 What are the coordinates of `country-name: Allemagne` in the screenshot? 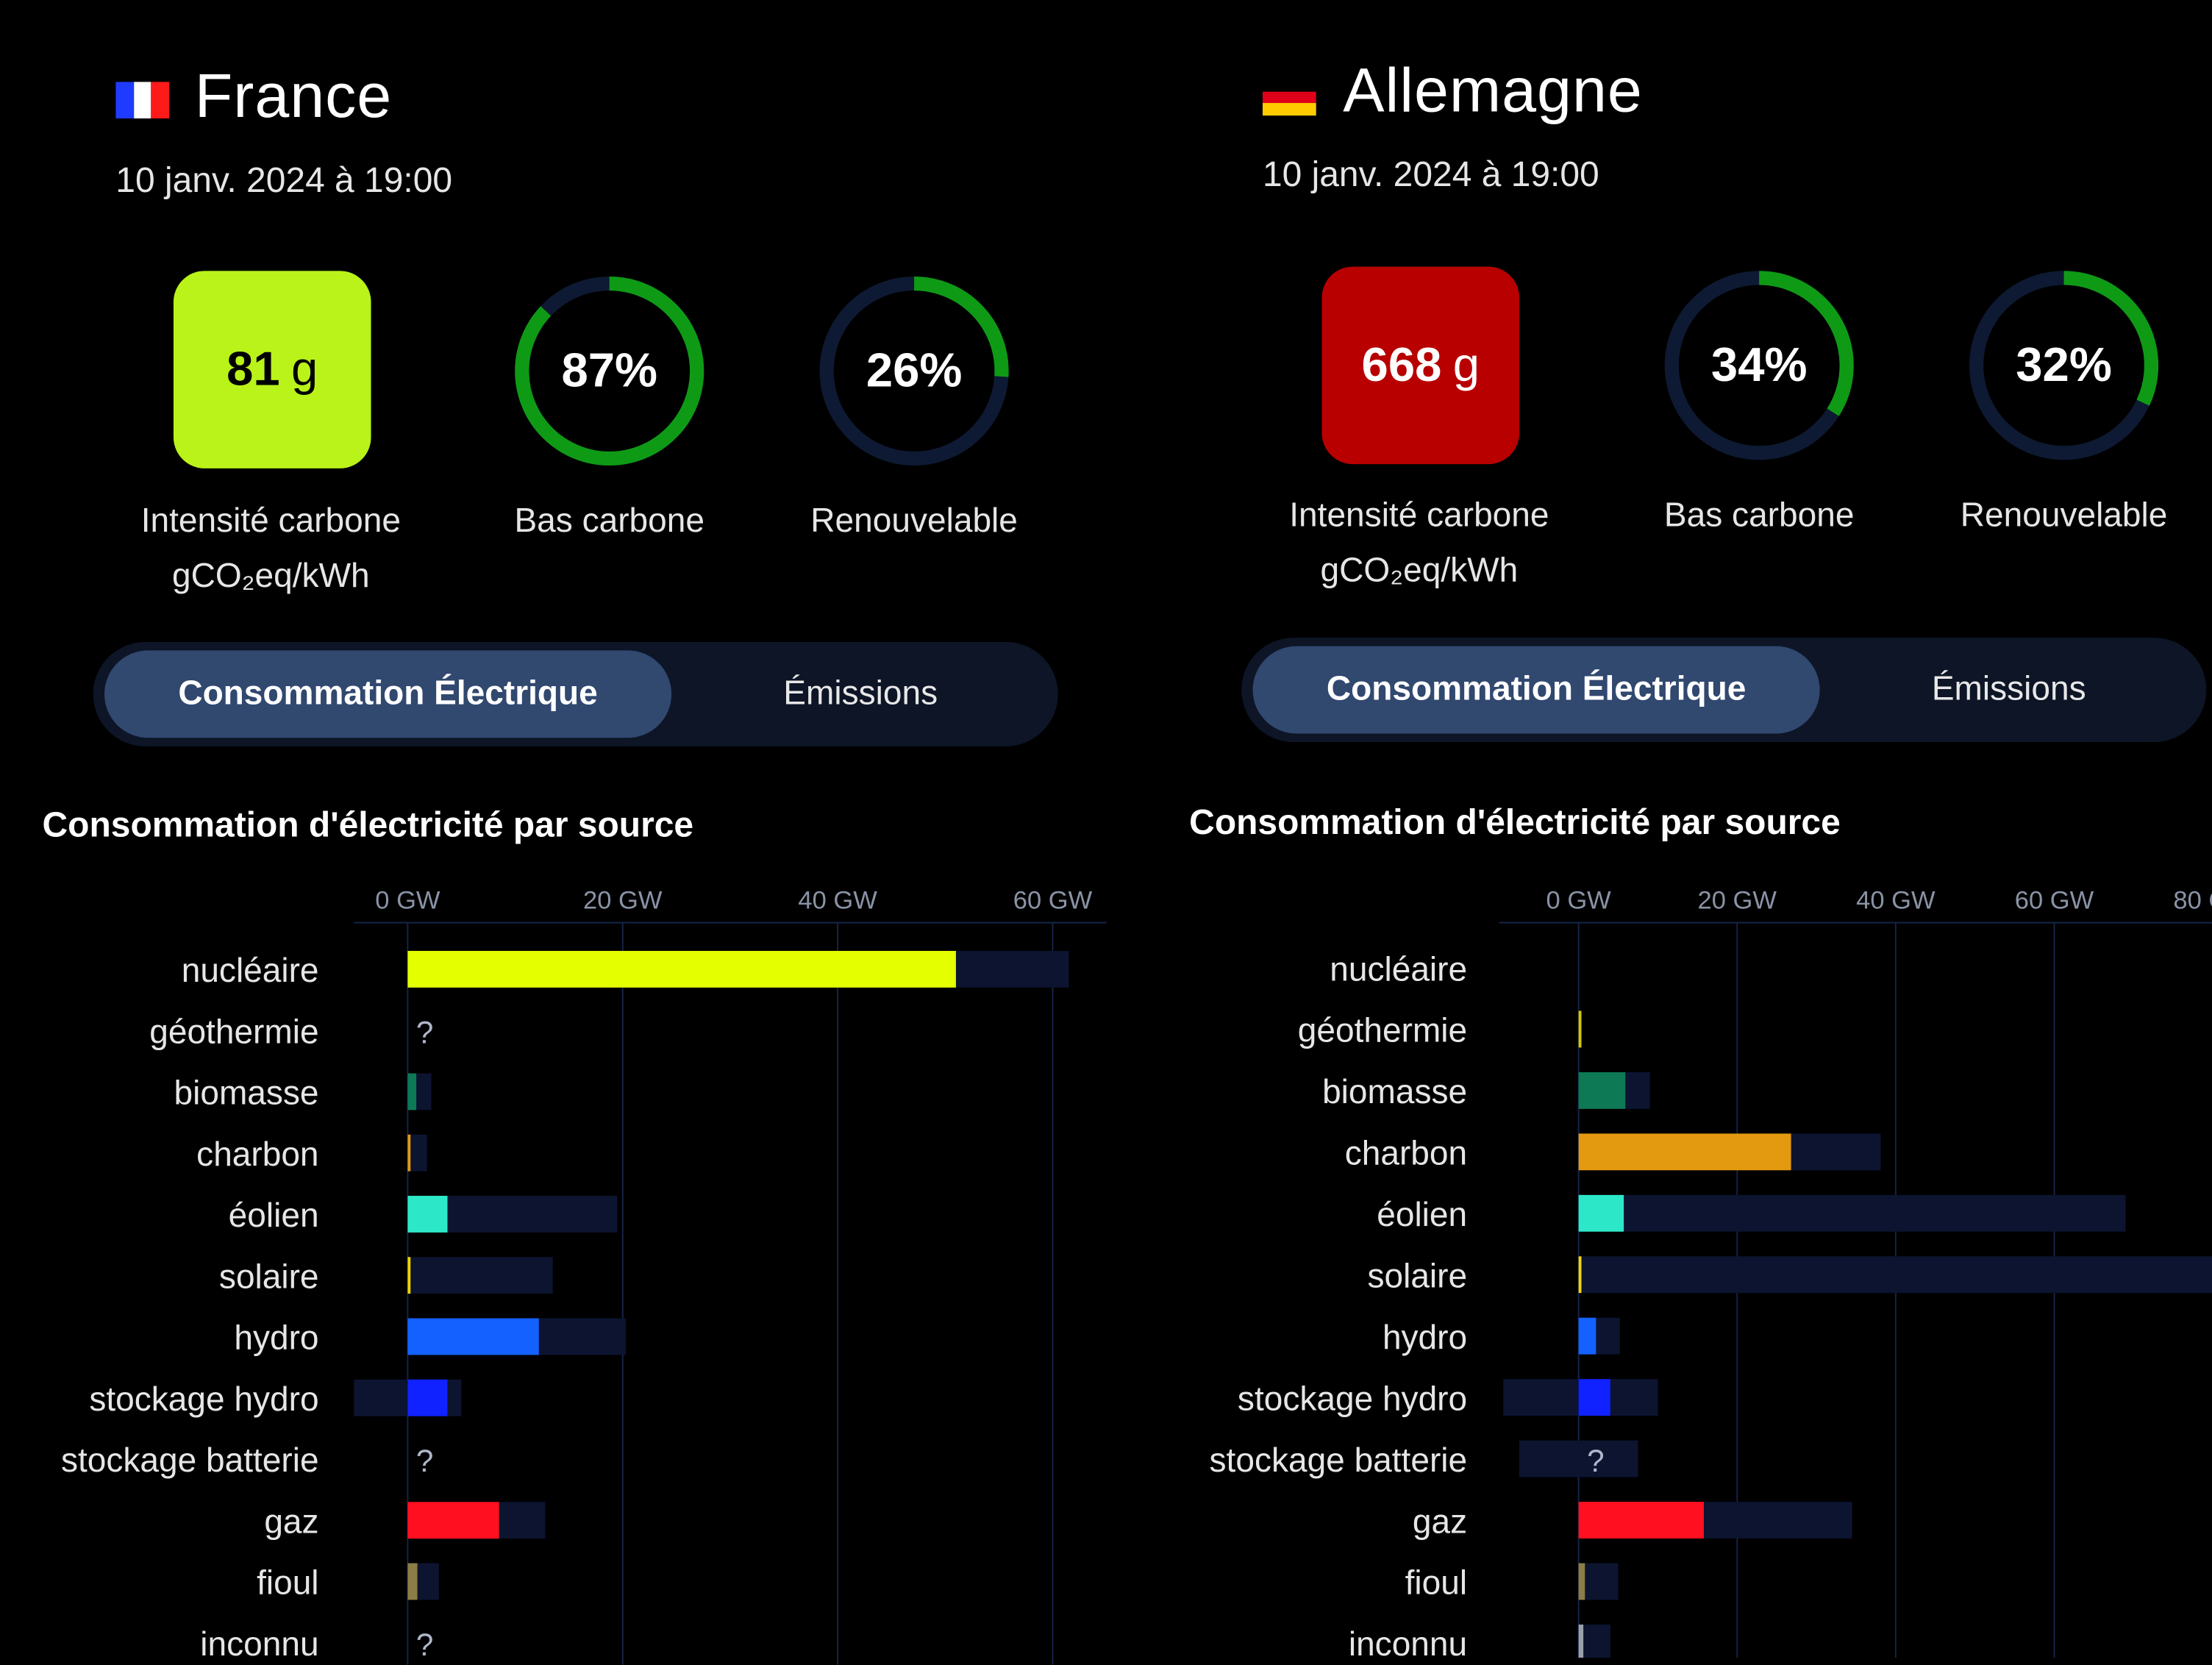 It's located at (1493, 91).